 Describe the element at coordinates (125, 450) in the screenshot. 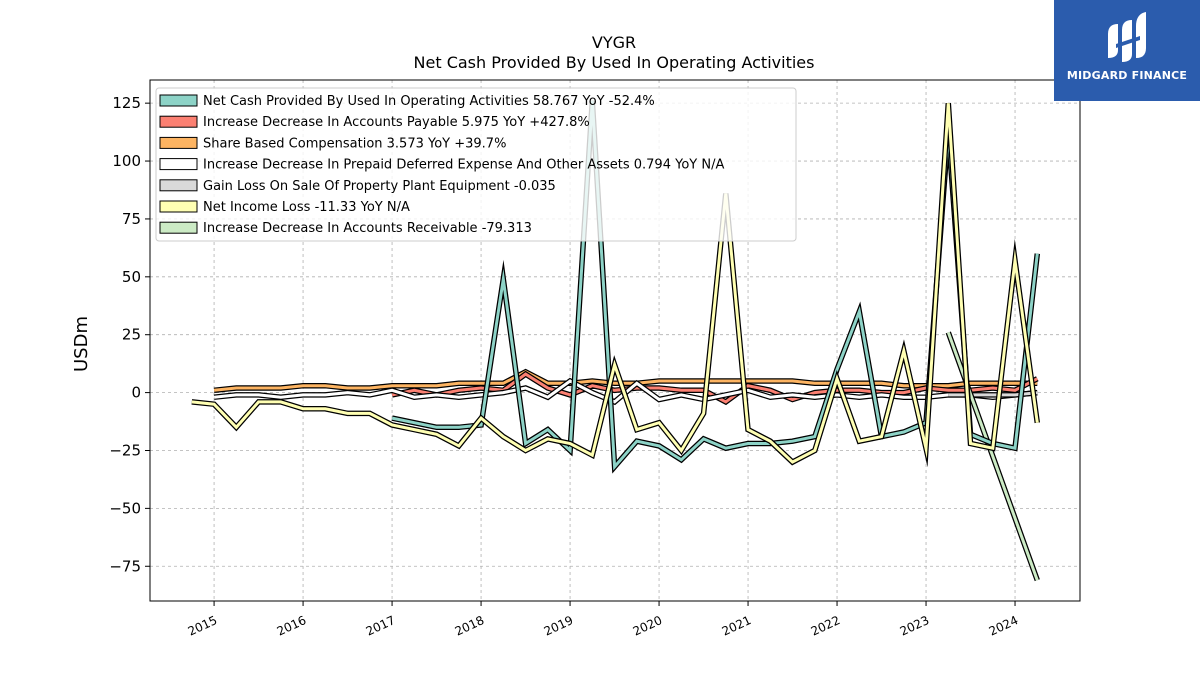

I see `y-tick-label: −25` at that location.